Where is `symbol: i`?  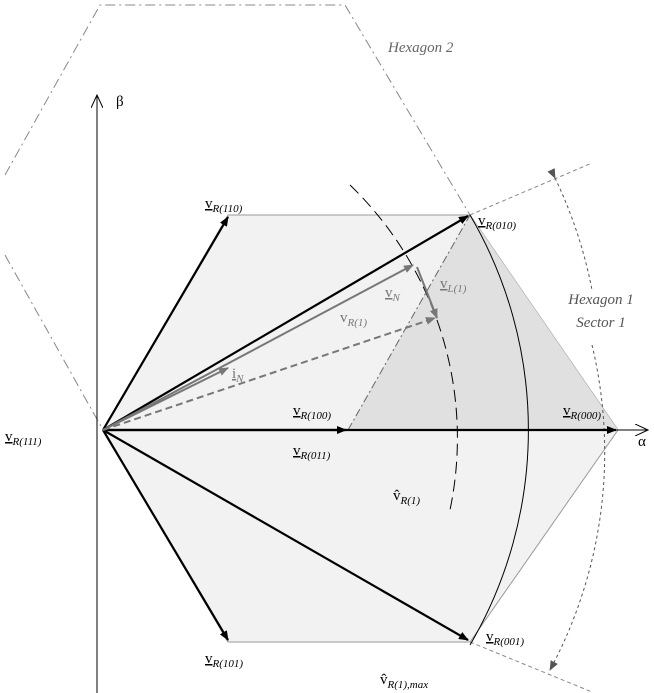
symbol: i is located at coordinates (234, 374).